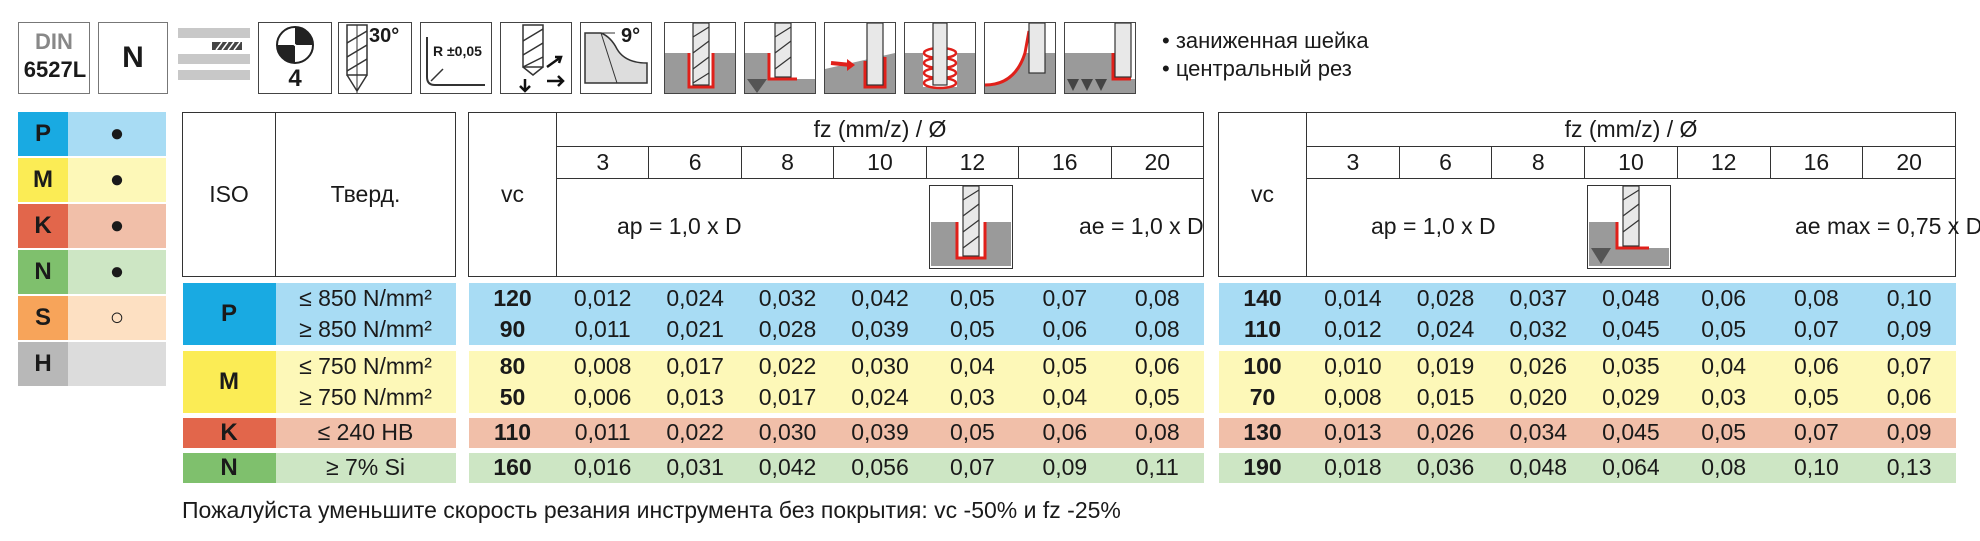 The height and width of the screenshot is (541, 1980). What do you see at coordinates (1723, 162) in the screenshot?
I see `diameter-header: 12` at bounding box center [1723, 162].